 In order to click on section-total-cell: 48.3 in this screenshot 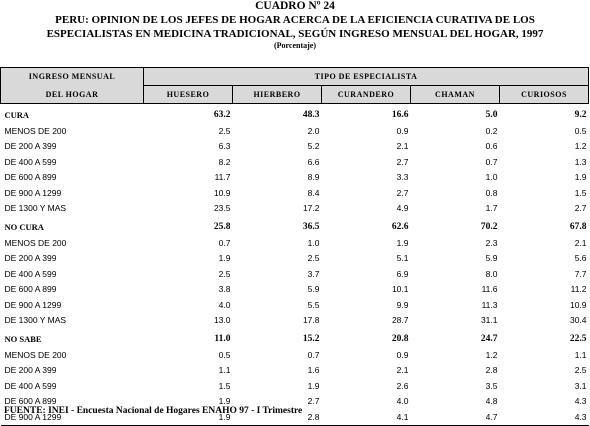, I will do `click(311, 114)`.